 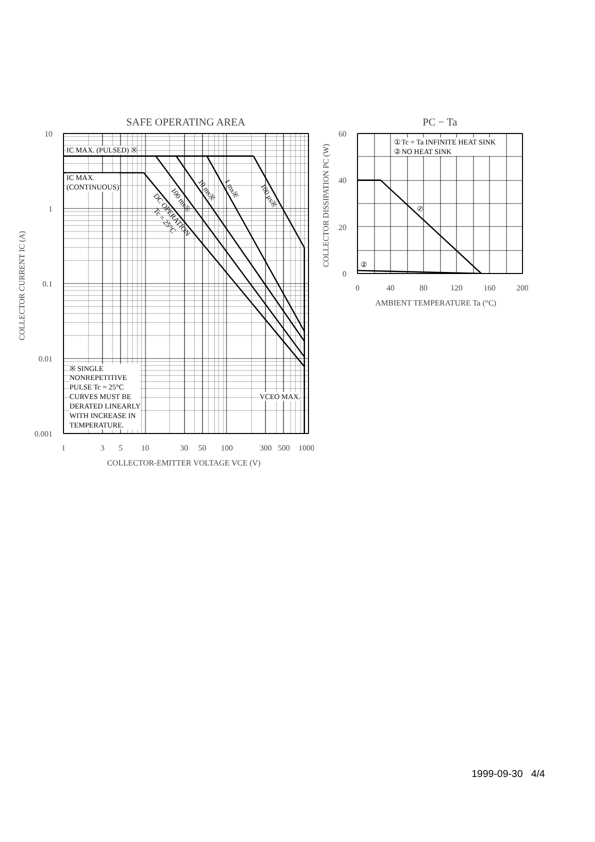 What do you see at coordinates (145, 448) in the screenshot?
I see `x-tick-label: 10` at bounding box center [145, 448].